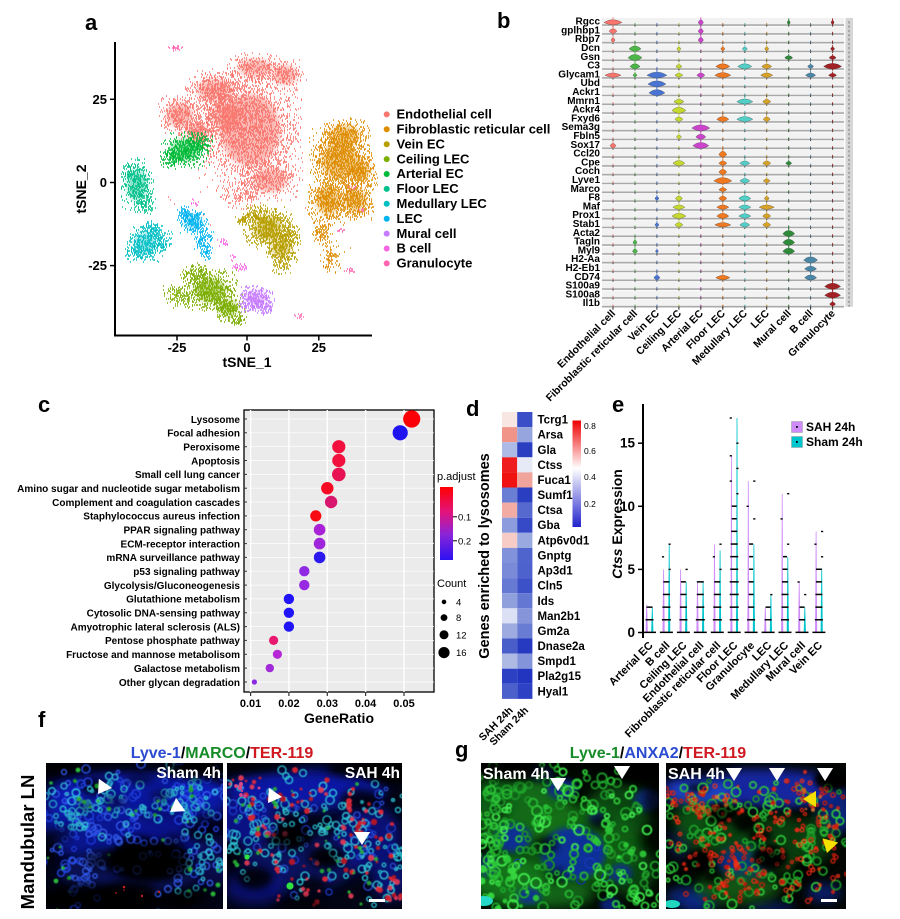 The width and height of the screenshot is (900, 919). Describe the element at coordinates (451, 584) in the screenshot. I see `svg-text: Count` at that location.